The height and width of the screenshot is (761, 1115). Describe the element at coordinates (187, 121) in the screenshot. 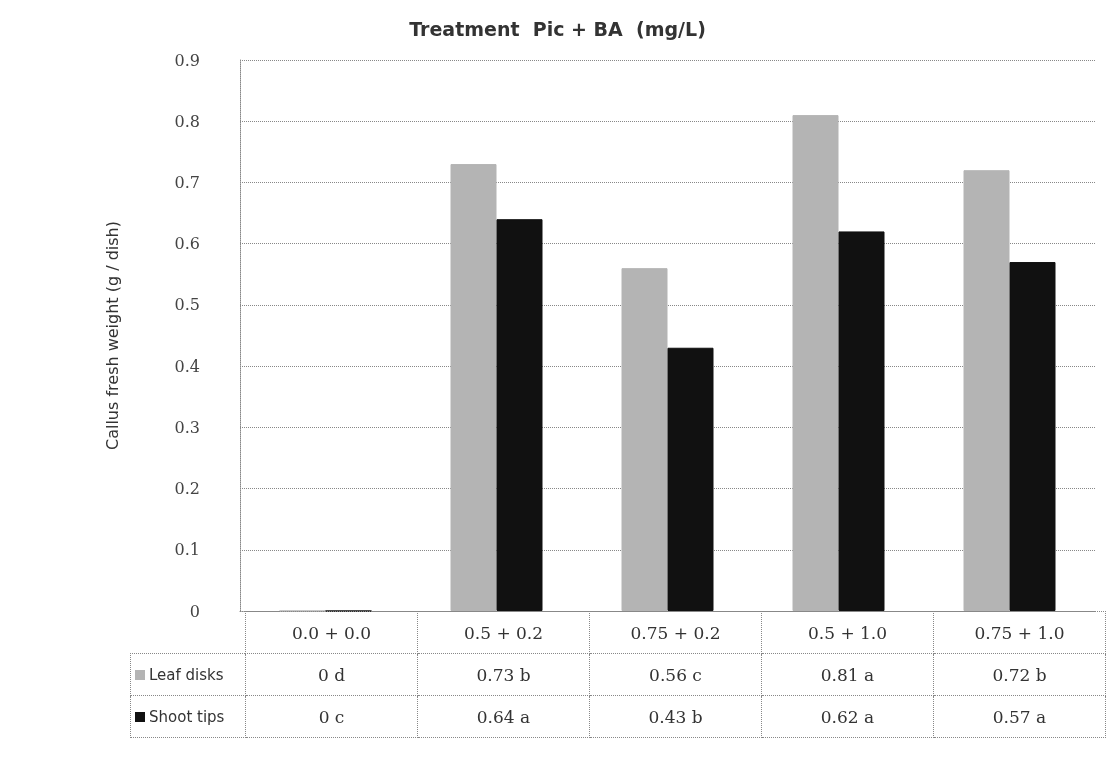

I see `y-tick-label: 0.8` at that location.